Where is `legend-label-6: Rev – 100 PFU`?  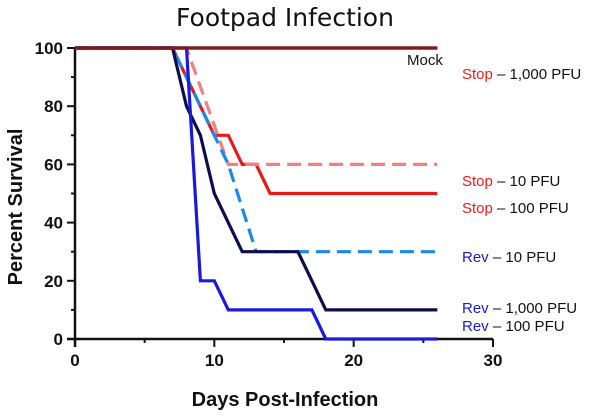 legend-label-6: Rev – 100 PFU is located at coordinates (513, 326).